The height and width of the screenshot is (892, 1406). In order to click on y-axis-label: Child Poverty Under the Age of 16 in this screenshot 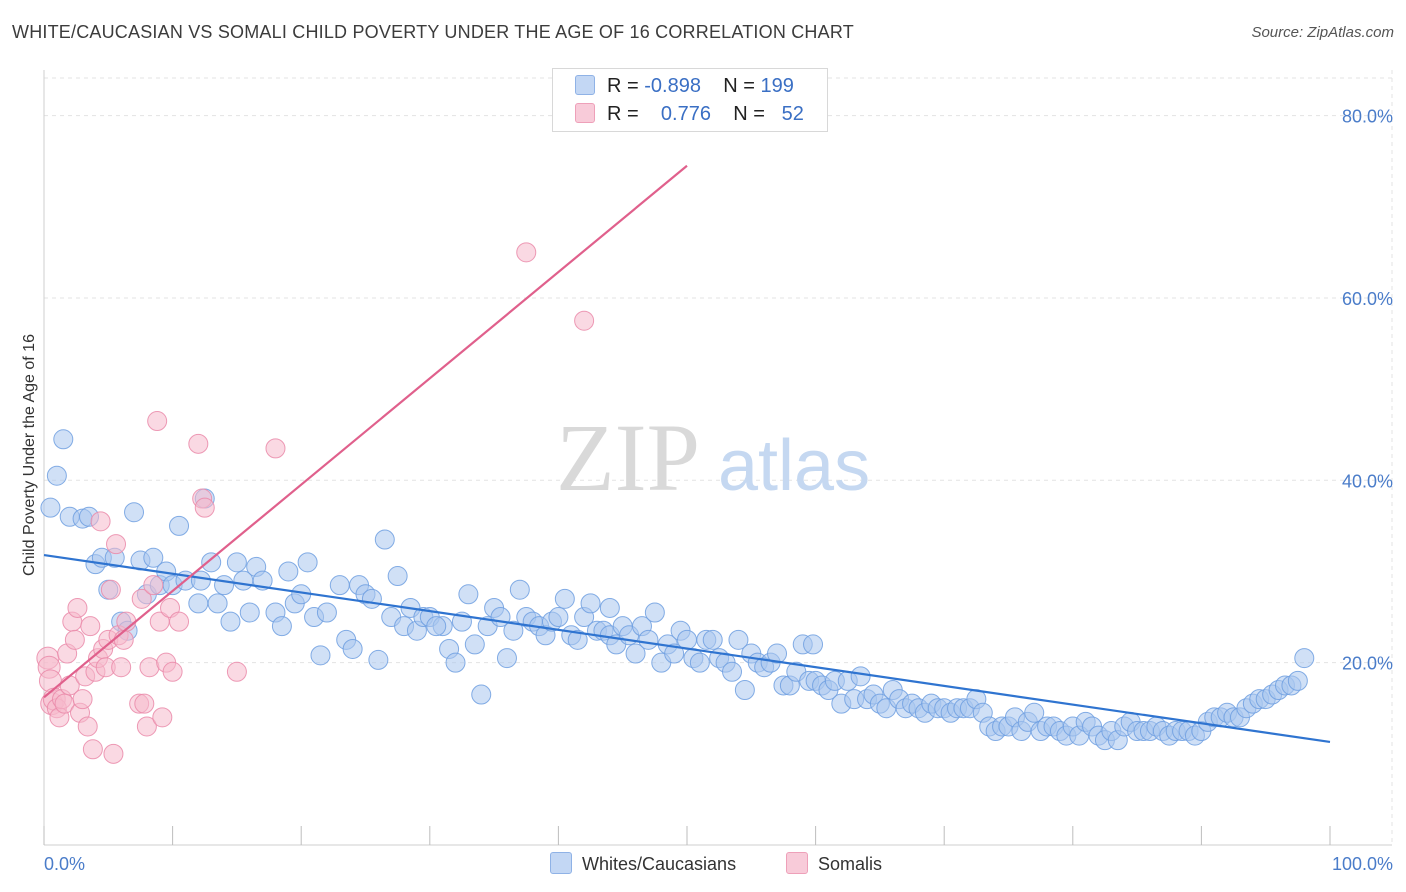, I will do `click(29, 455)`.